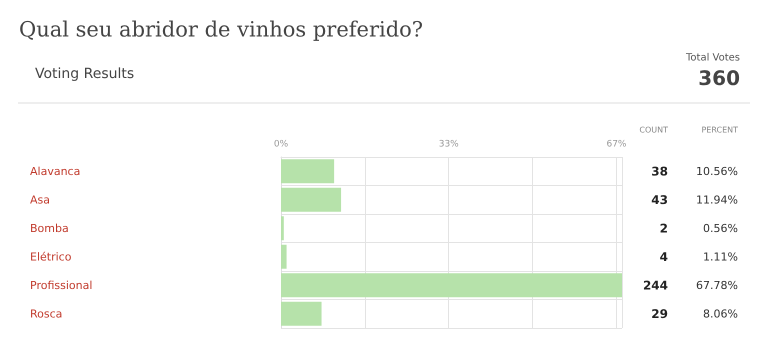 This screenshot has height=349, width=764. I want to click on y-tick-label: Bomba, so click(49, 228).